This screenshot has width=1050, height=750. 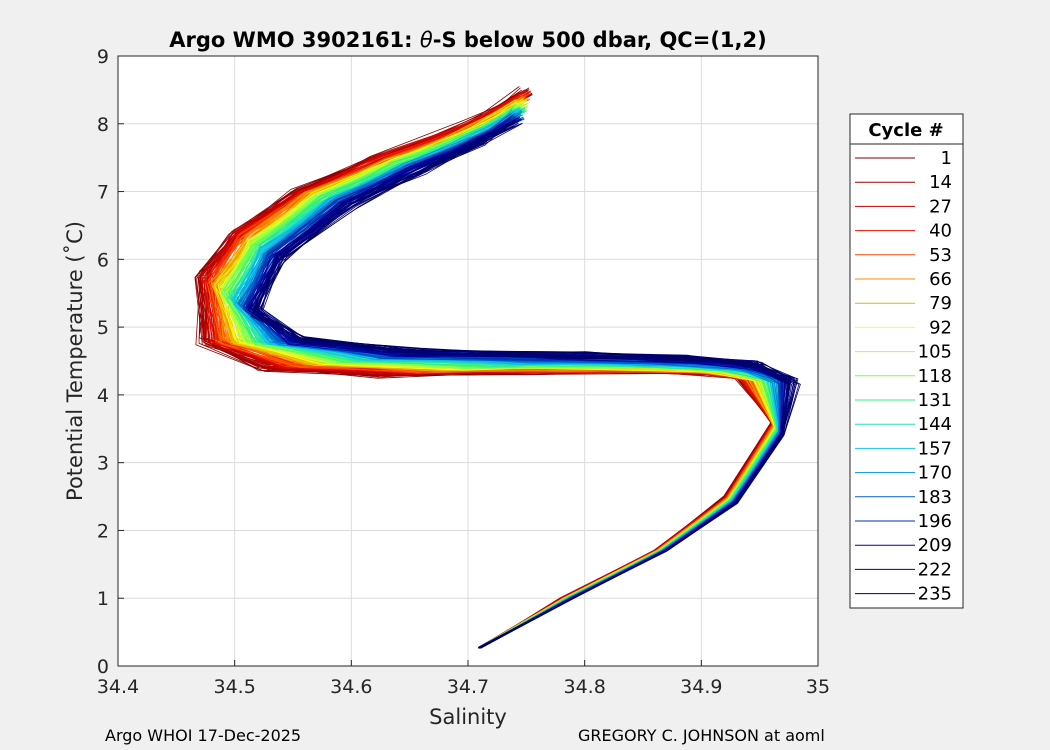 What do you see at coordinates (905, 130) in the screenshot?
I see `legend-title: Cycle #` at bounding box center [905, 130].